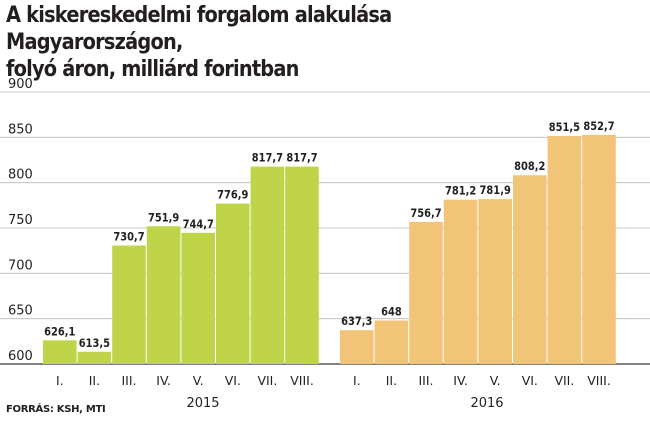  Describe the element at coordinates (564, 127) in the screenshot. I see `data-label: 851,5` at that location.